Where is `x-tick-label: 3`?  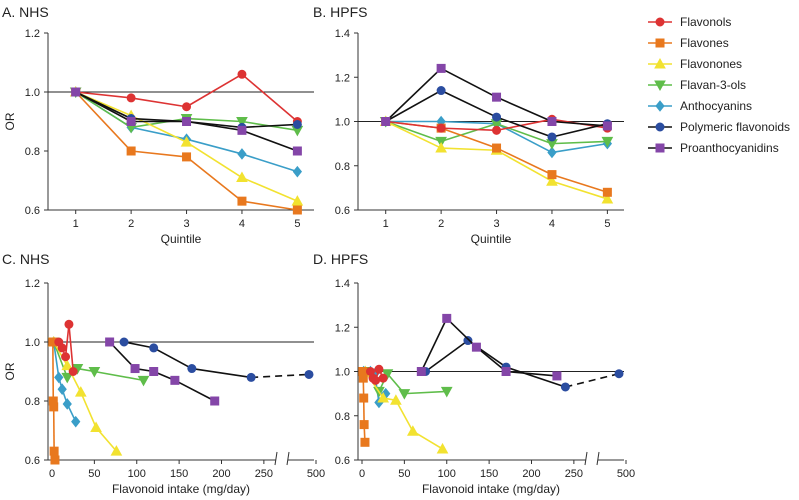
x-tick-label: 3 is located at coordinates (496, 224).